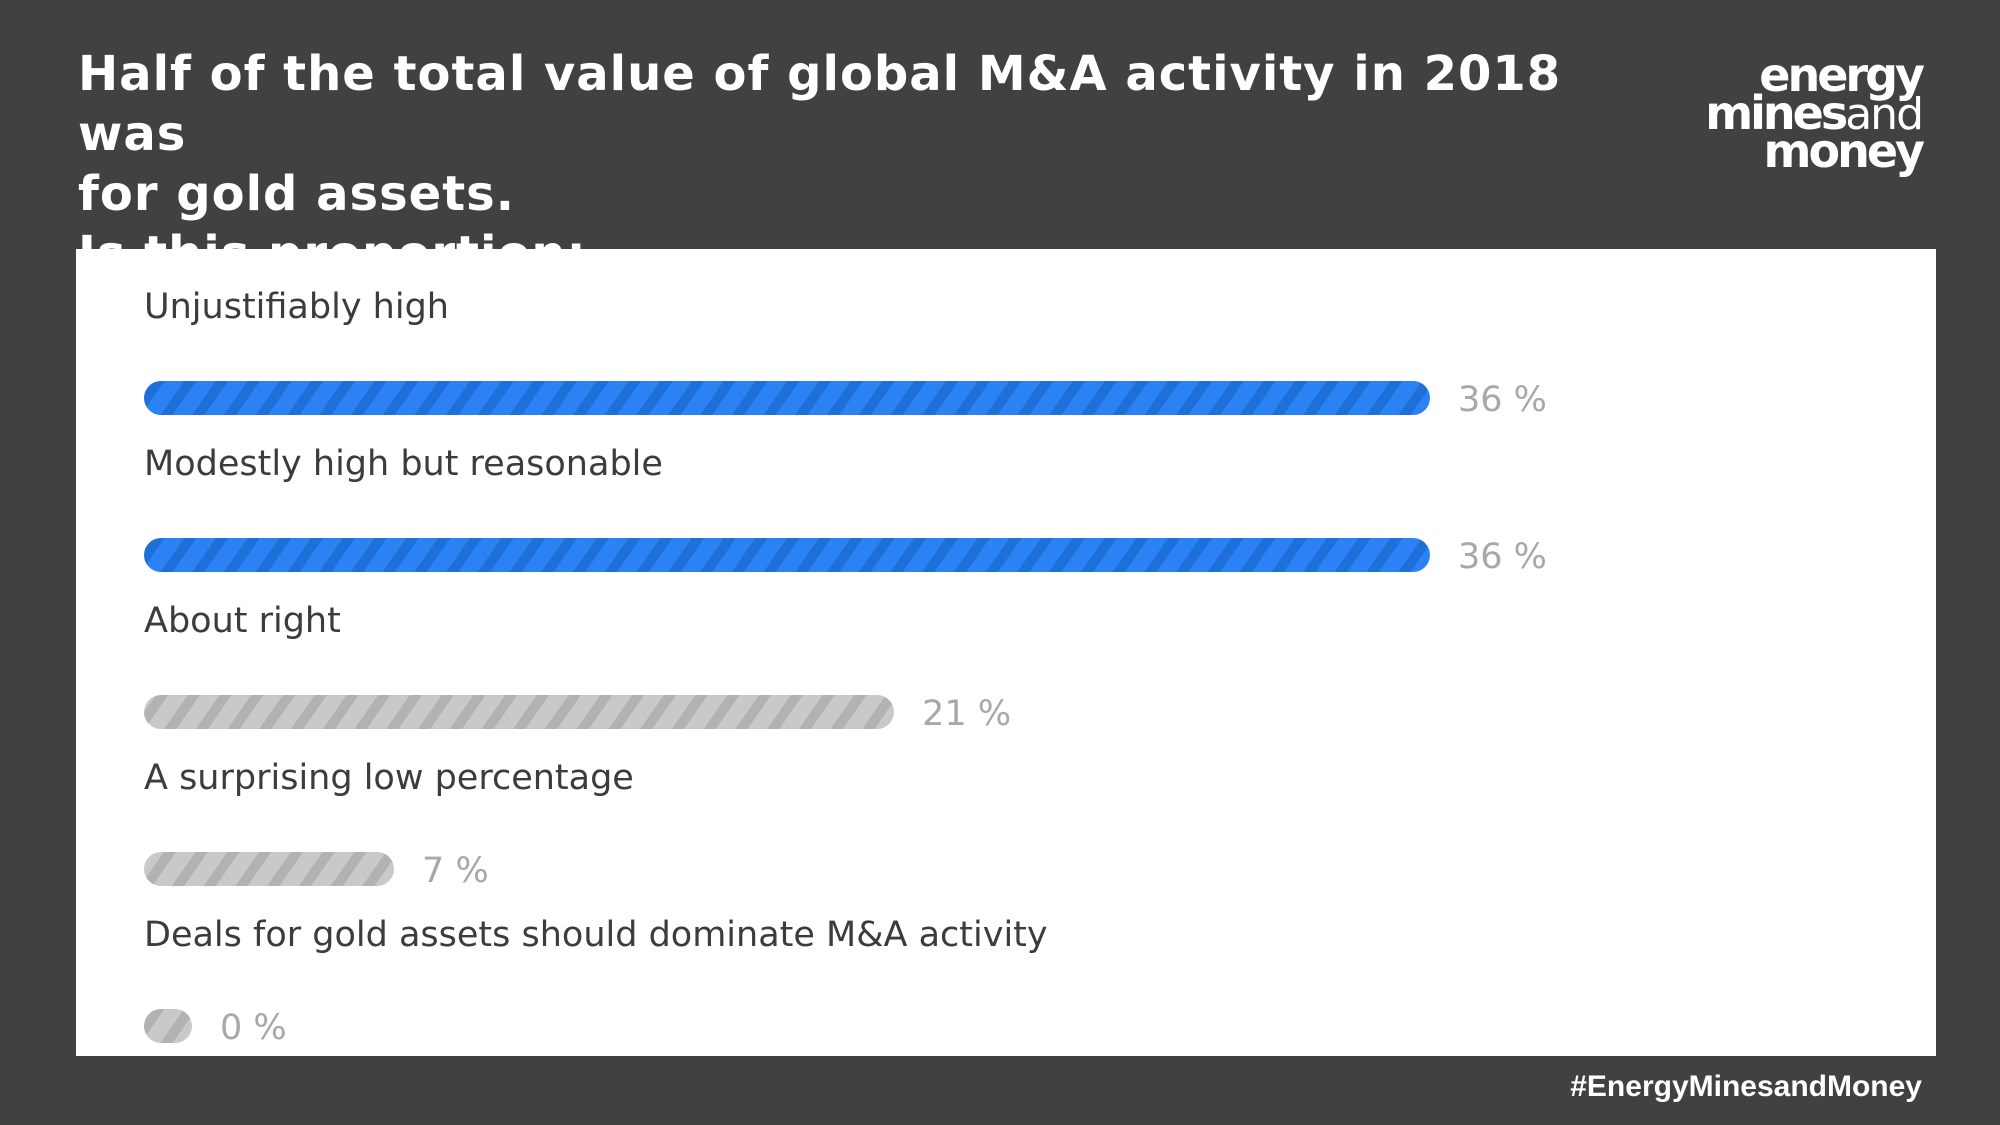 The image size is (2000, 1125). I want to click on logo-word-mines-and: minesand, so click(1814, 114).